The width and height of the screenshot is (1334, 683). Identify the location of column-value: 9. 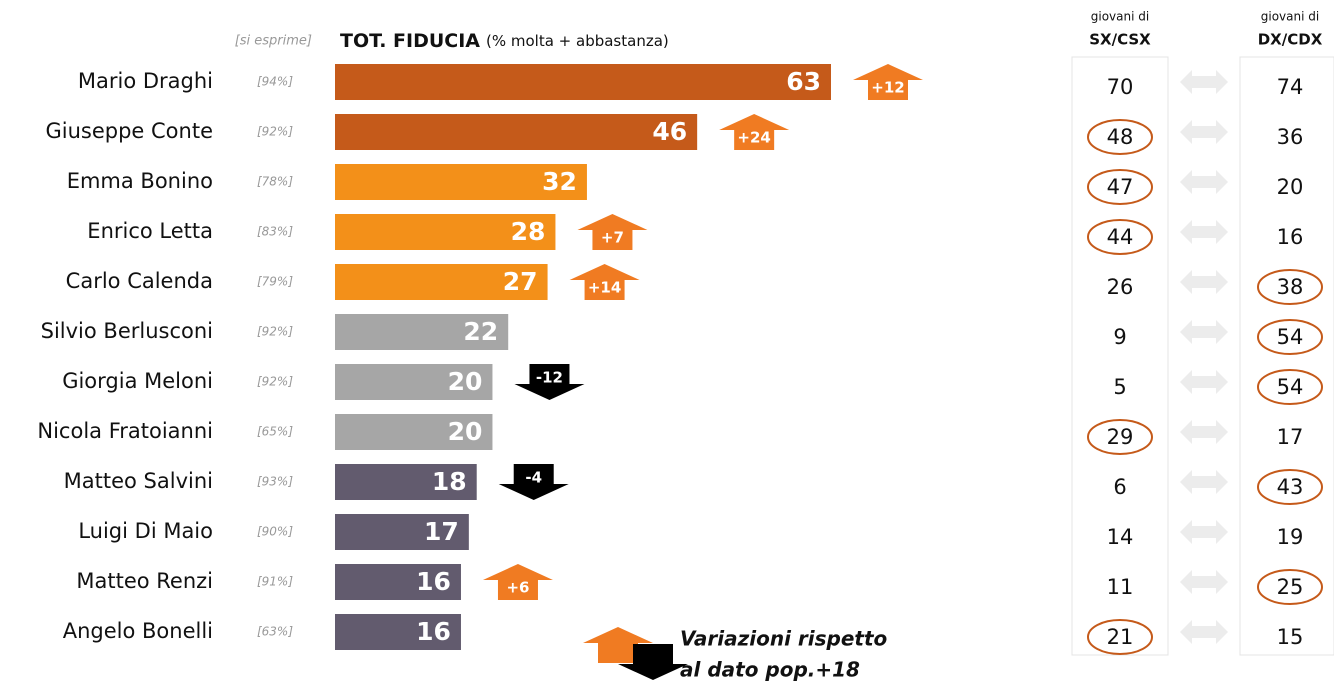
(1119, 337).